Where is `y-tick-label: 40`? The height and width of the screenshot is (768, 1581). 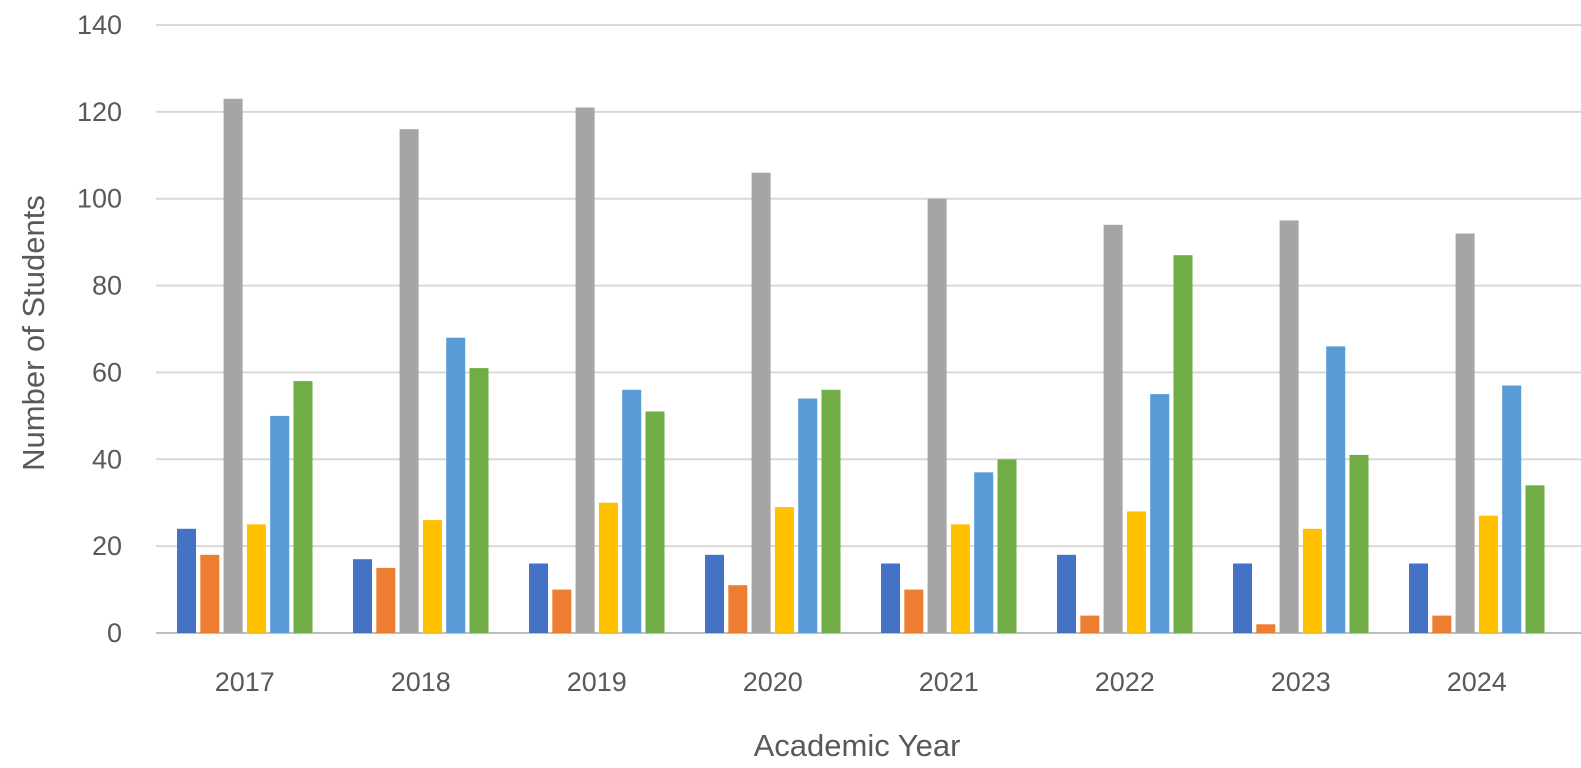
y-tick-label: 40 is located at coordinates (107, 459).